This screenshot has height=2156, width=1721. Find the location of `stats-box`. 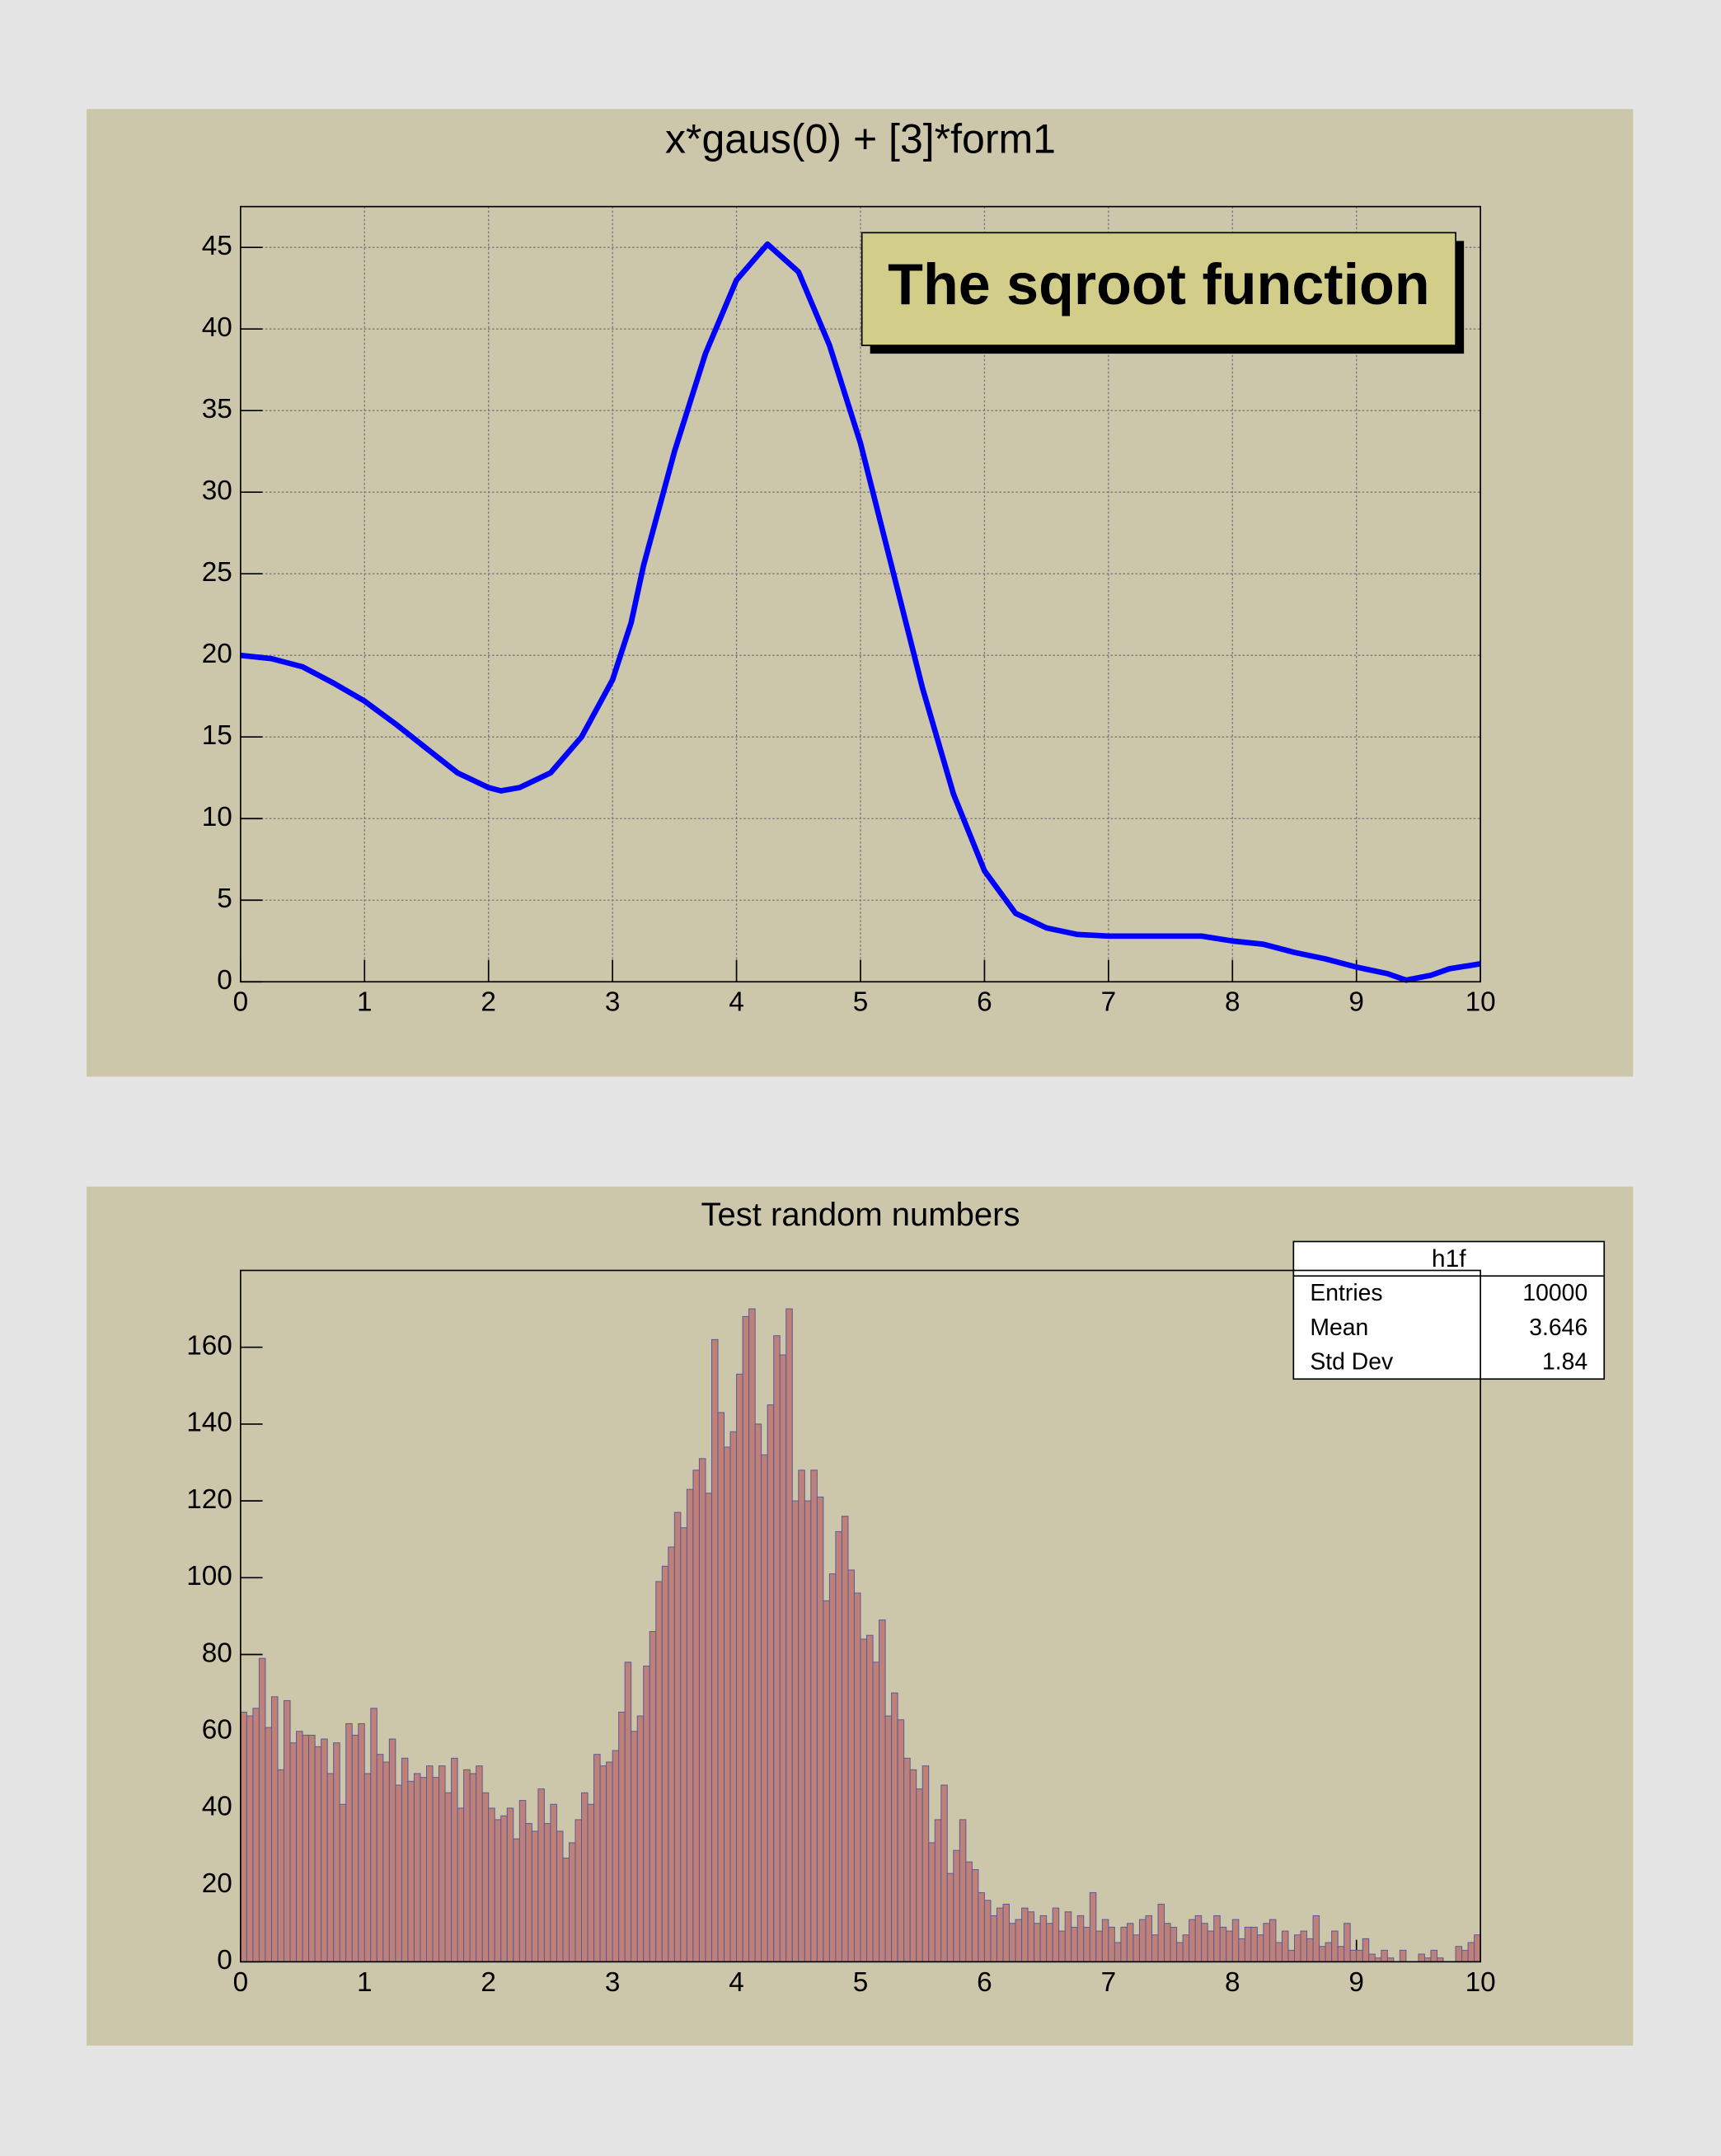

stats-box is located at coordinates (1449, 1310).